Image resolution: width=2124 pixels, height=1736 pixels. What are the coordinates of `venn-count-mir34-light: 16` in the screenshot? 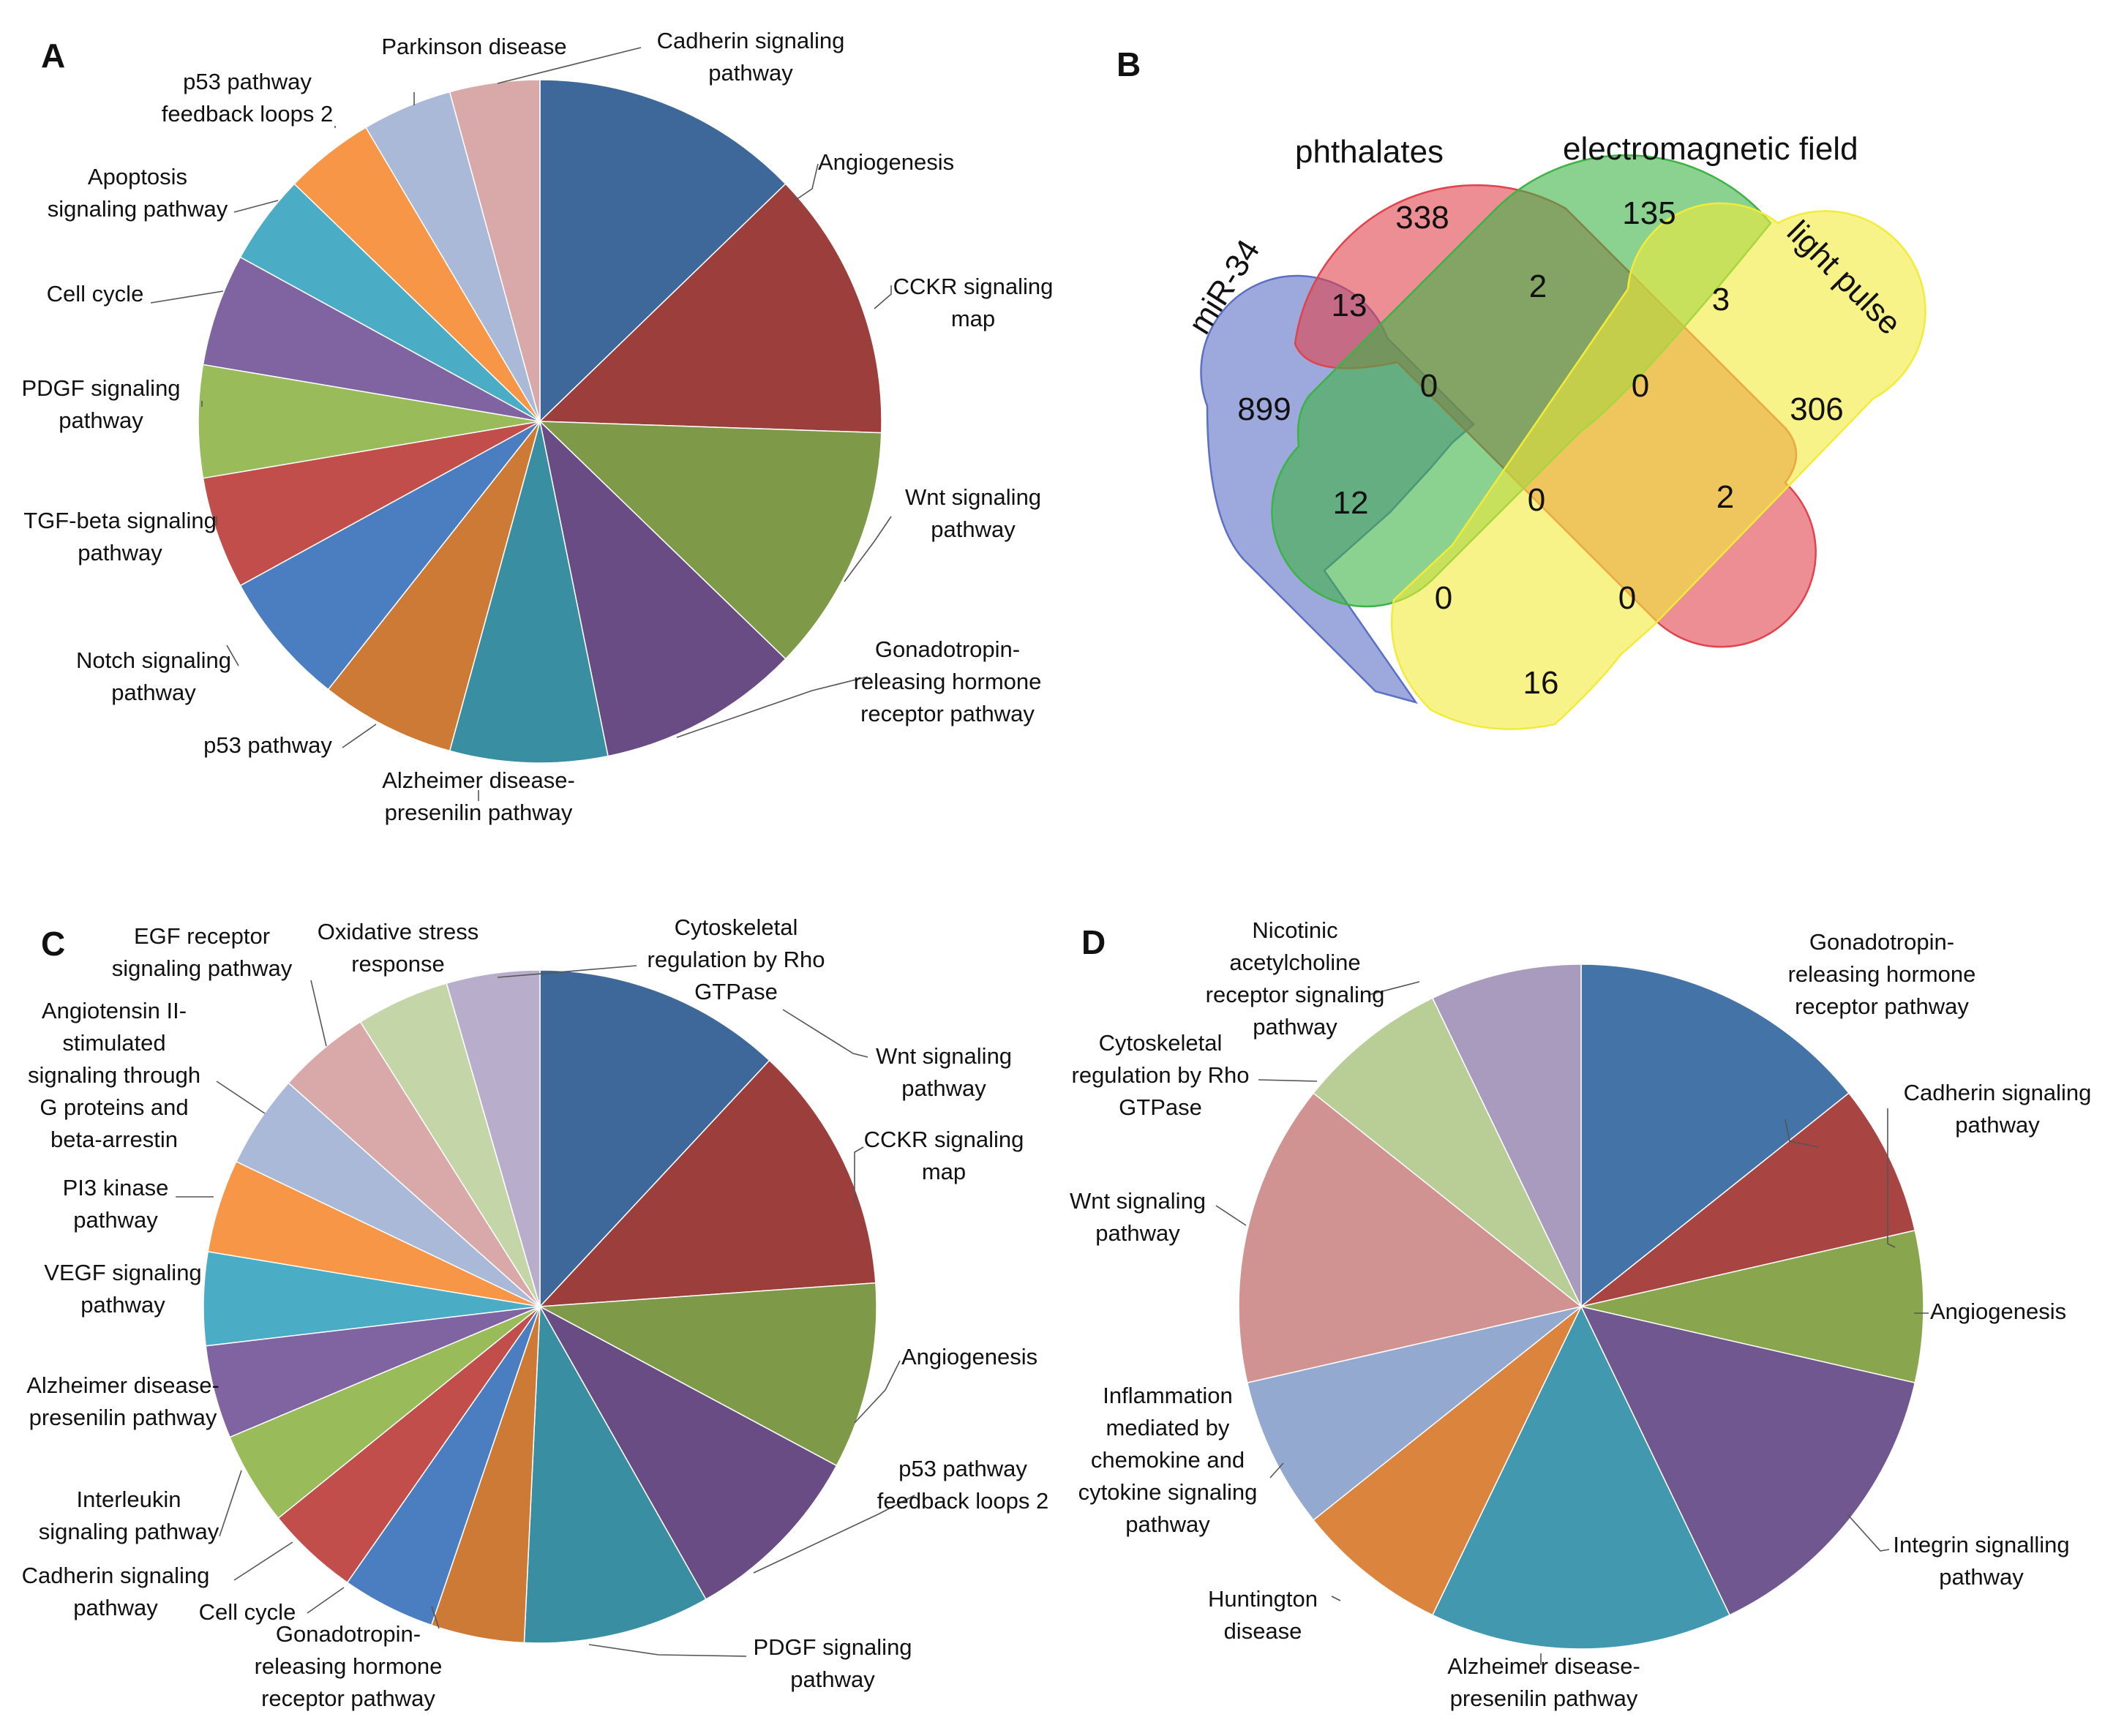 It's located at (1541, 683).